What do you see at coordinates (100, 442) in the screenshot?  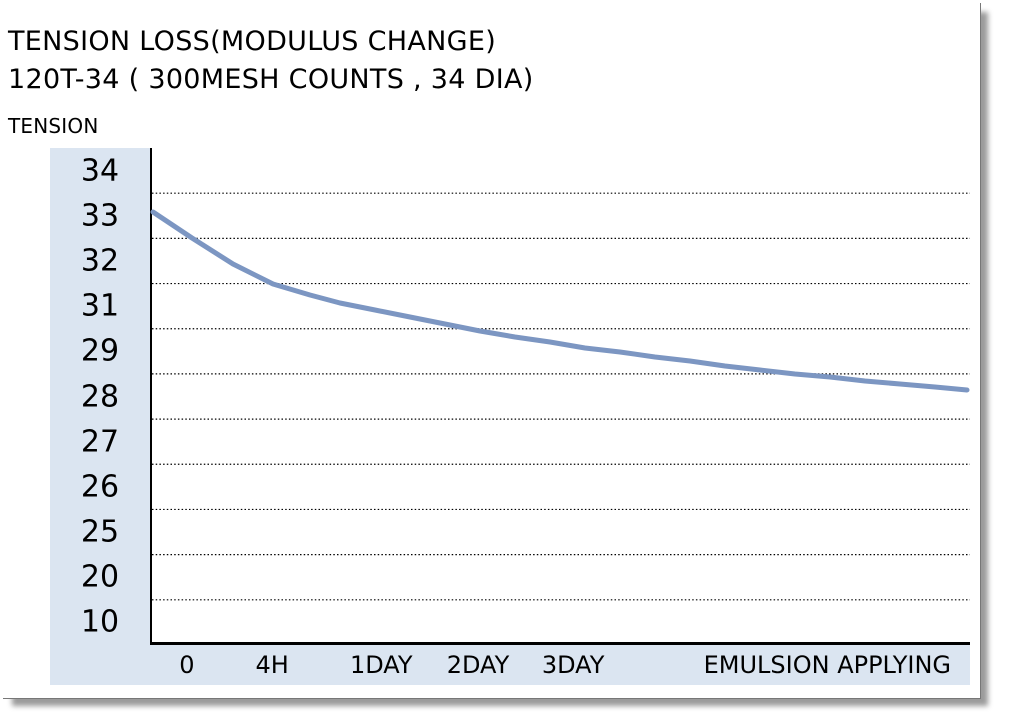 I see `y-tick-label: 27` at bounding box center [100, 442].